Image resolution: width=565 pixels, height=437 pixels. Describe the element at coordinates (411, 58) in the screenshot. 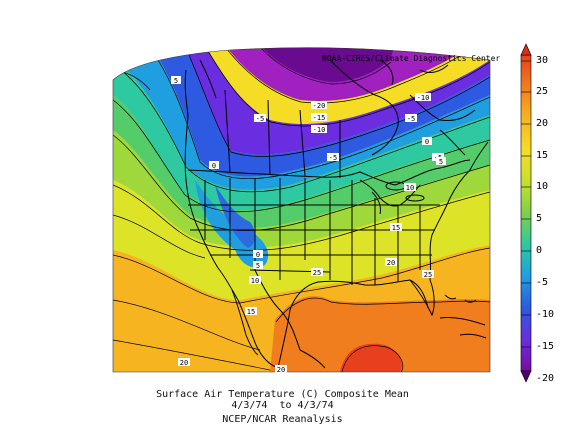

I see `credit-label: NOAA-CIRES/Climate Diagnostics Center` at that location.